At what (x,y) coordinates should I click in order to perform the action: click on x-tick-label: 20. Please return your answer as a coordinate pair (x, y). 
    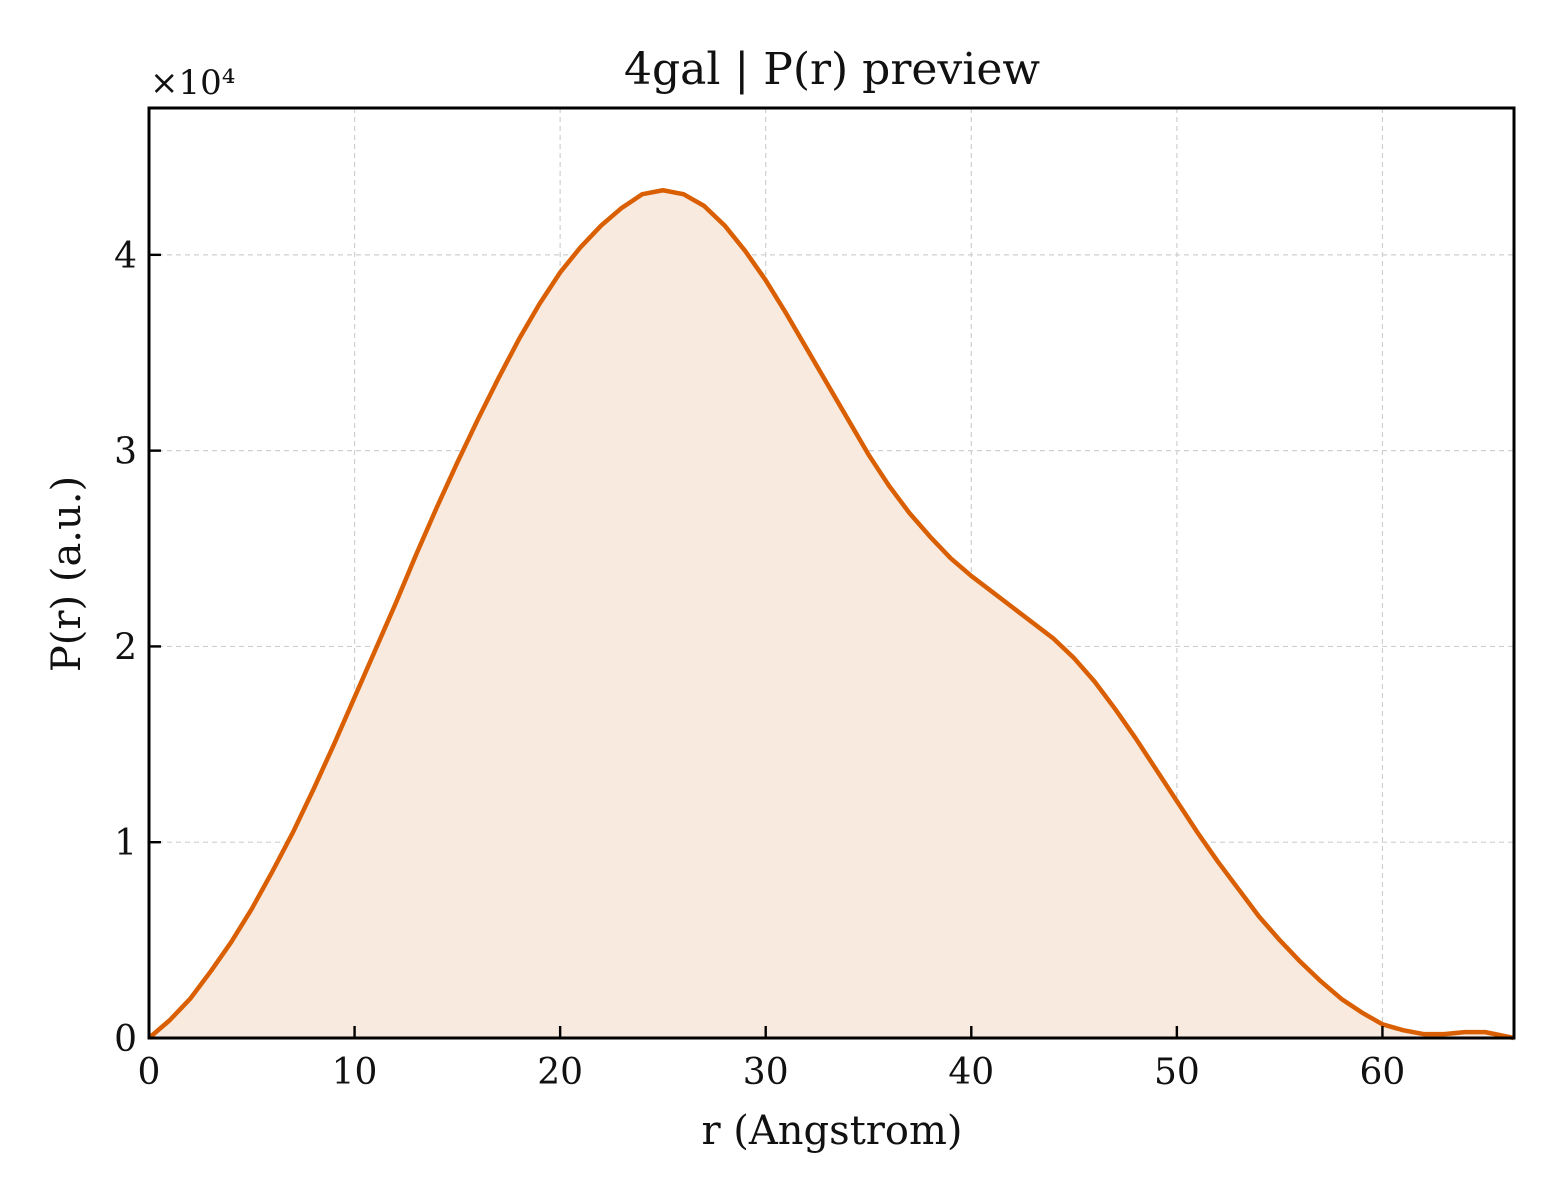
    Looking at the image, I should click on (560, 1072).